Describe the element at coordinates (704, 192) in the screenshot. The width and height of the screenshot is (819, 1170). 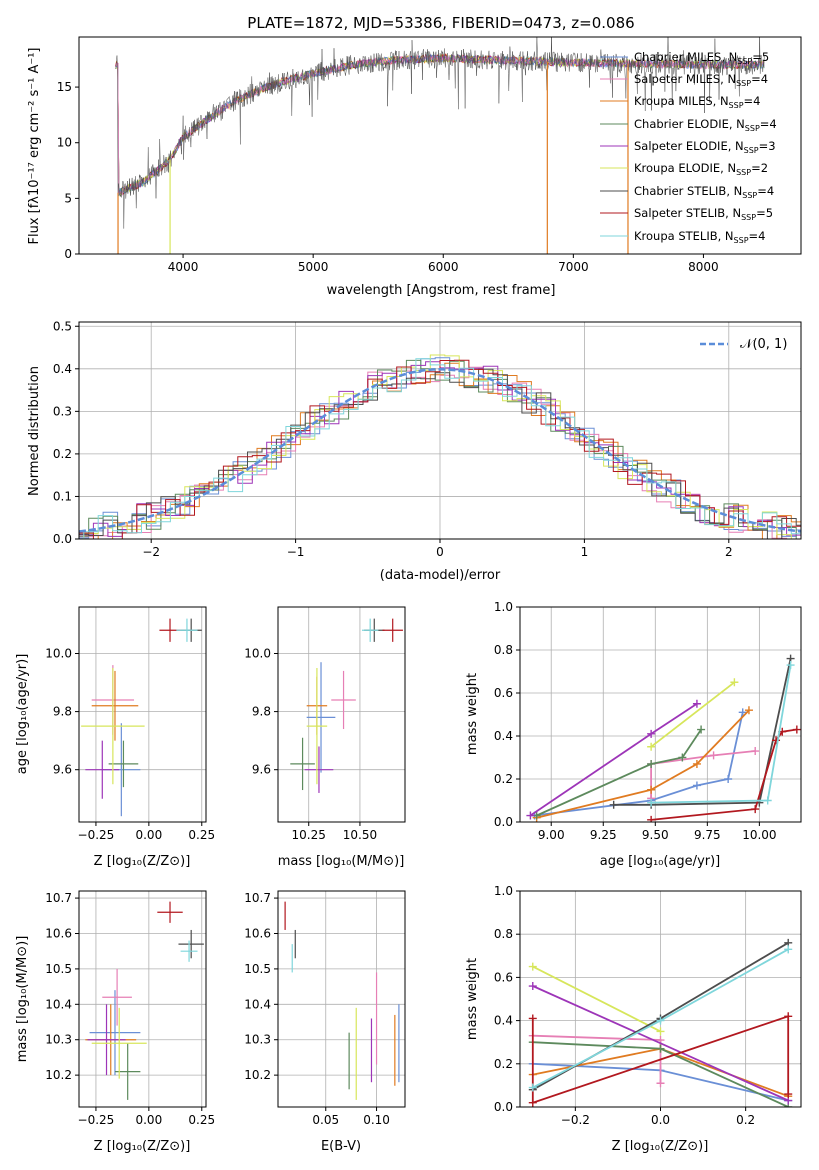
I see `legend-label: Chabrier STELIB, NSSP=4` at that location.